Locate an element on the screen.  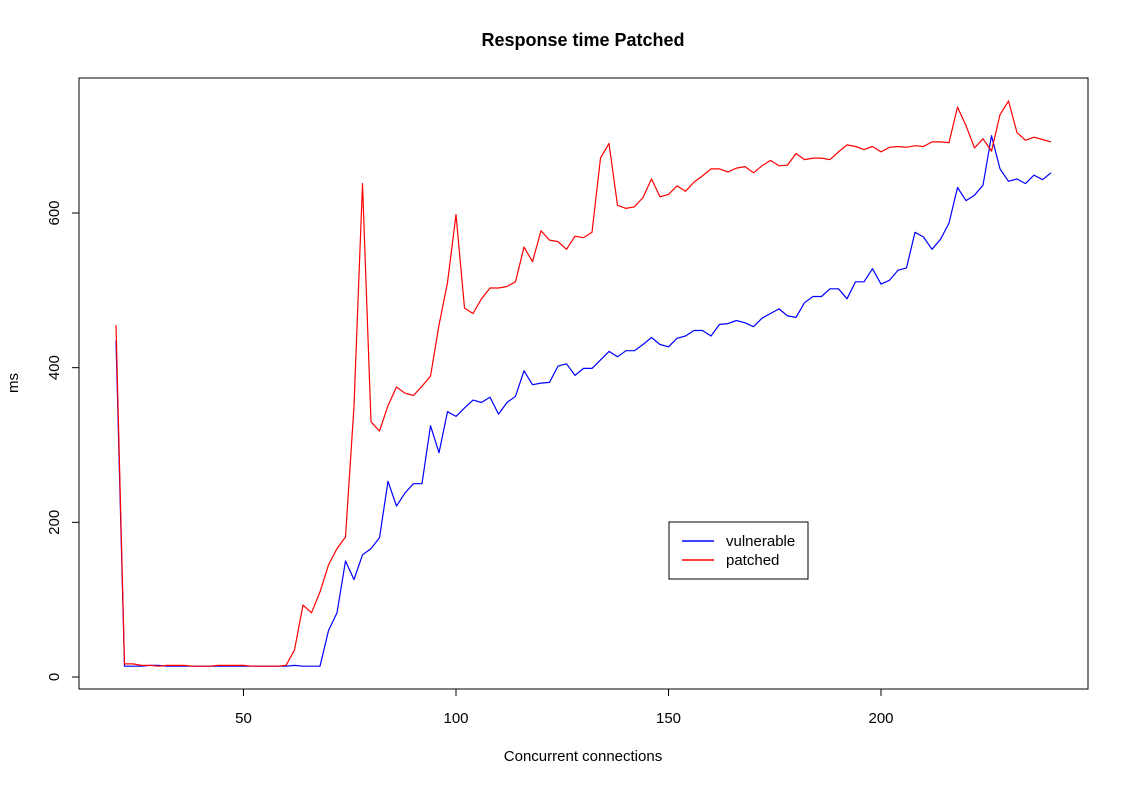
x-axis-label: Concurrent connections is located at coordinates (583, 756).